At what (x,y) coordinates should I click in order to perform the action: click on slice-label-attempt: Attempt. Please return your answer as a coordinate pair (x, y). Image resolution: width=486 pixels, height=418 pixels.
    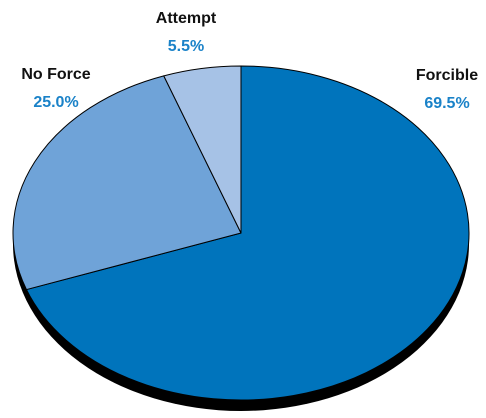
    Looking at the image, I should click on (186, 18).